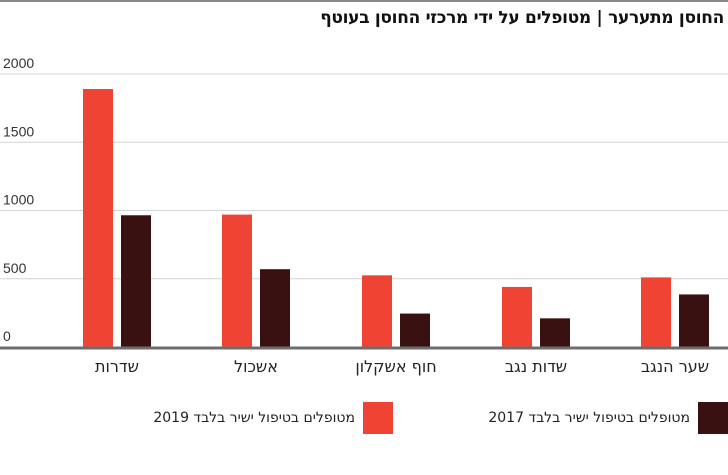  What do you see at coordinates (395, 366) in the screenshot?
I see `x-category-label: חוף אשקלון` at bounding box center [395, 366].